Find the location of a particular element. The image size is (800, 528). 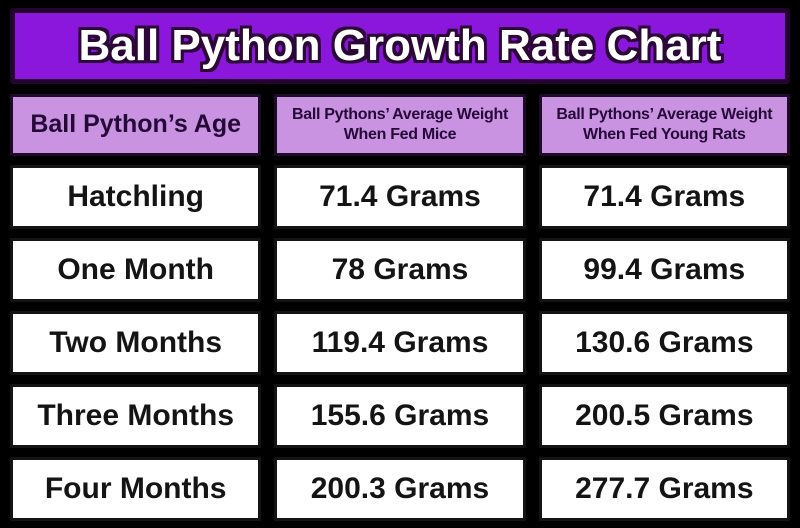

rats-weight-cell-four-months: 277.7 Grams is located at coordinates (664, 489).